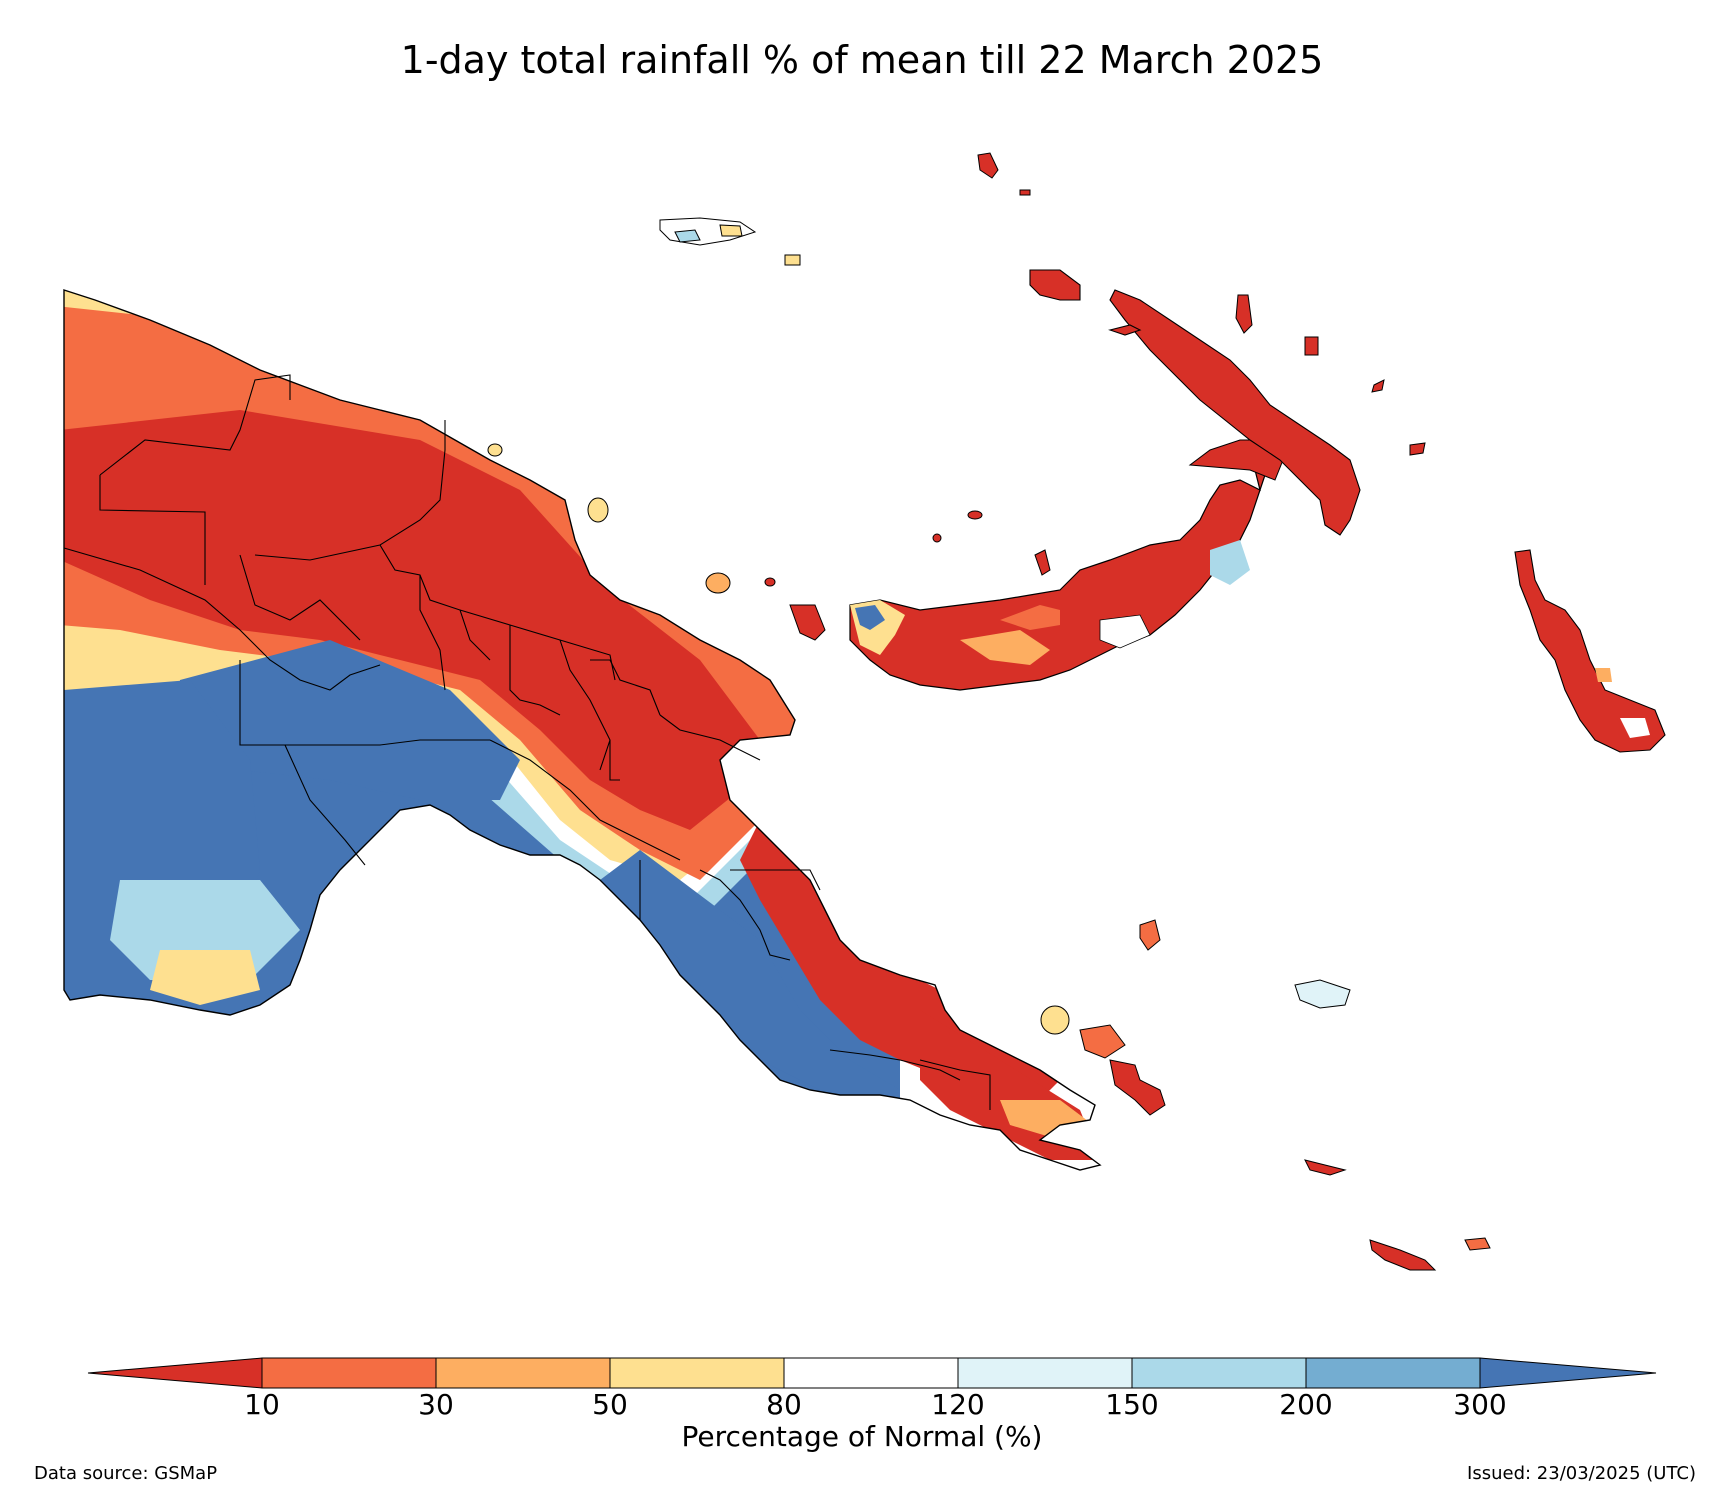 This screenshot has height=1494, width=1724. Describe the element at coordinates (1132, 1404) in the screenshot. I see `colorbar-tick: 150` at that location.